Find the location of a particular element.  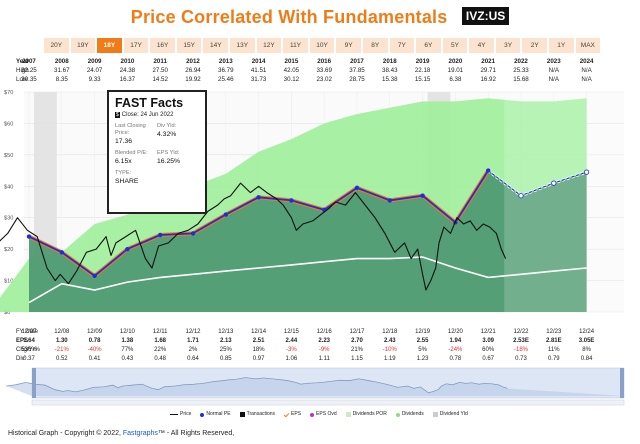

tab-14y: 14Y is located at coordinates (216, 45).